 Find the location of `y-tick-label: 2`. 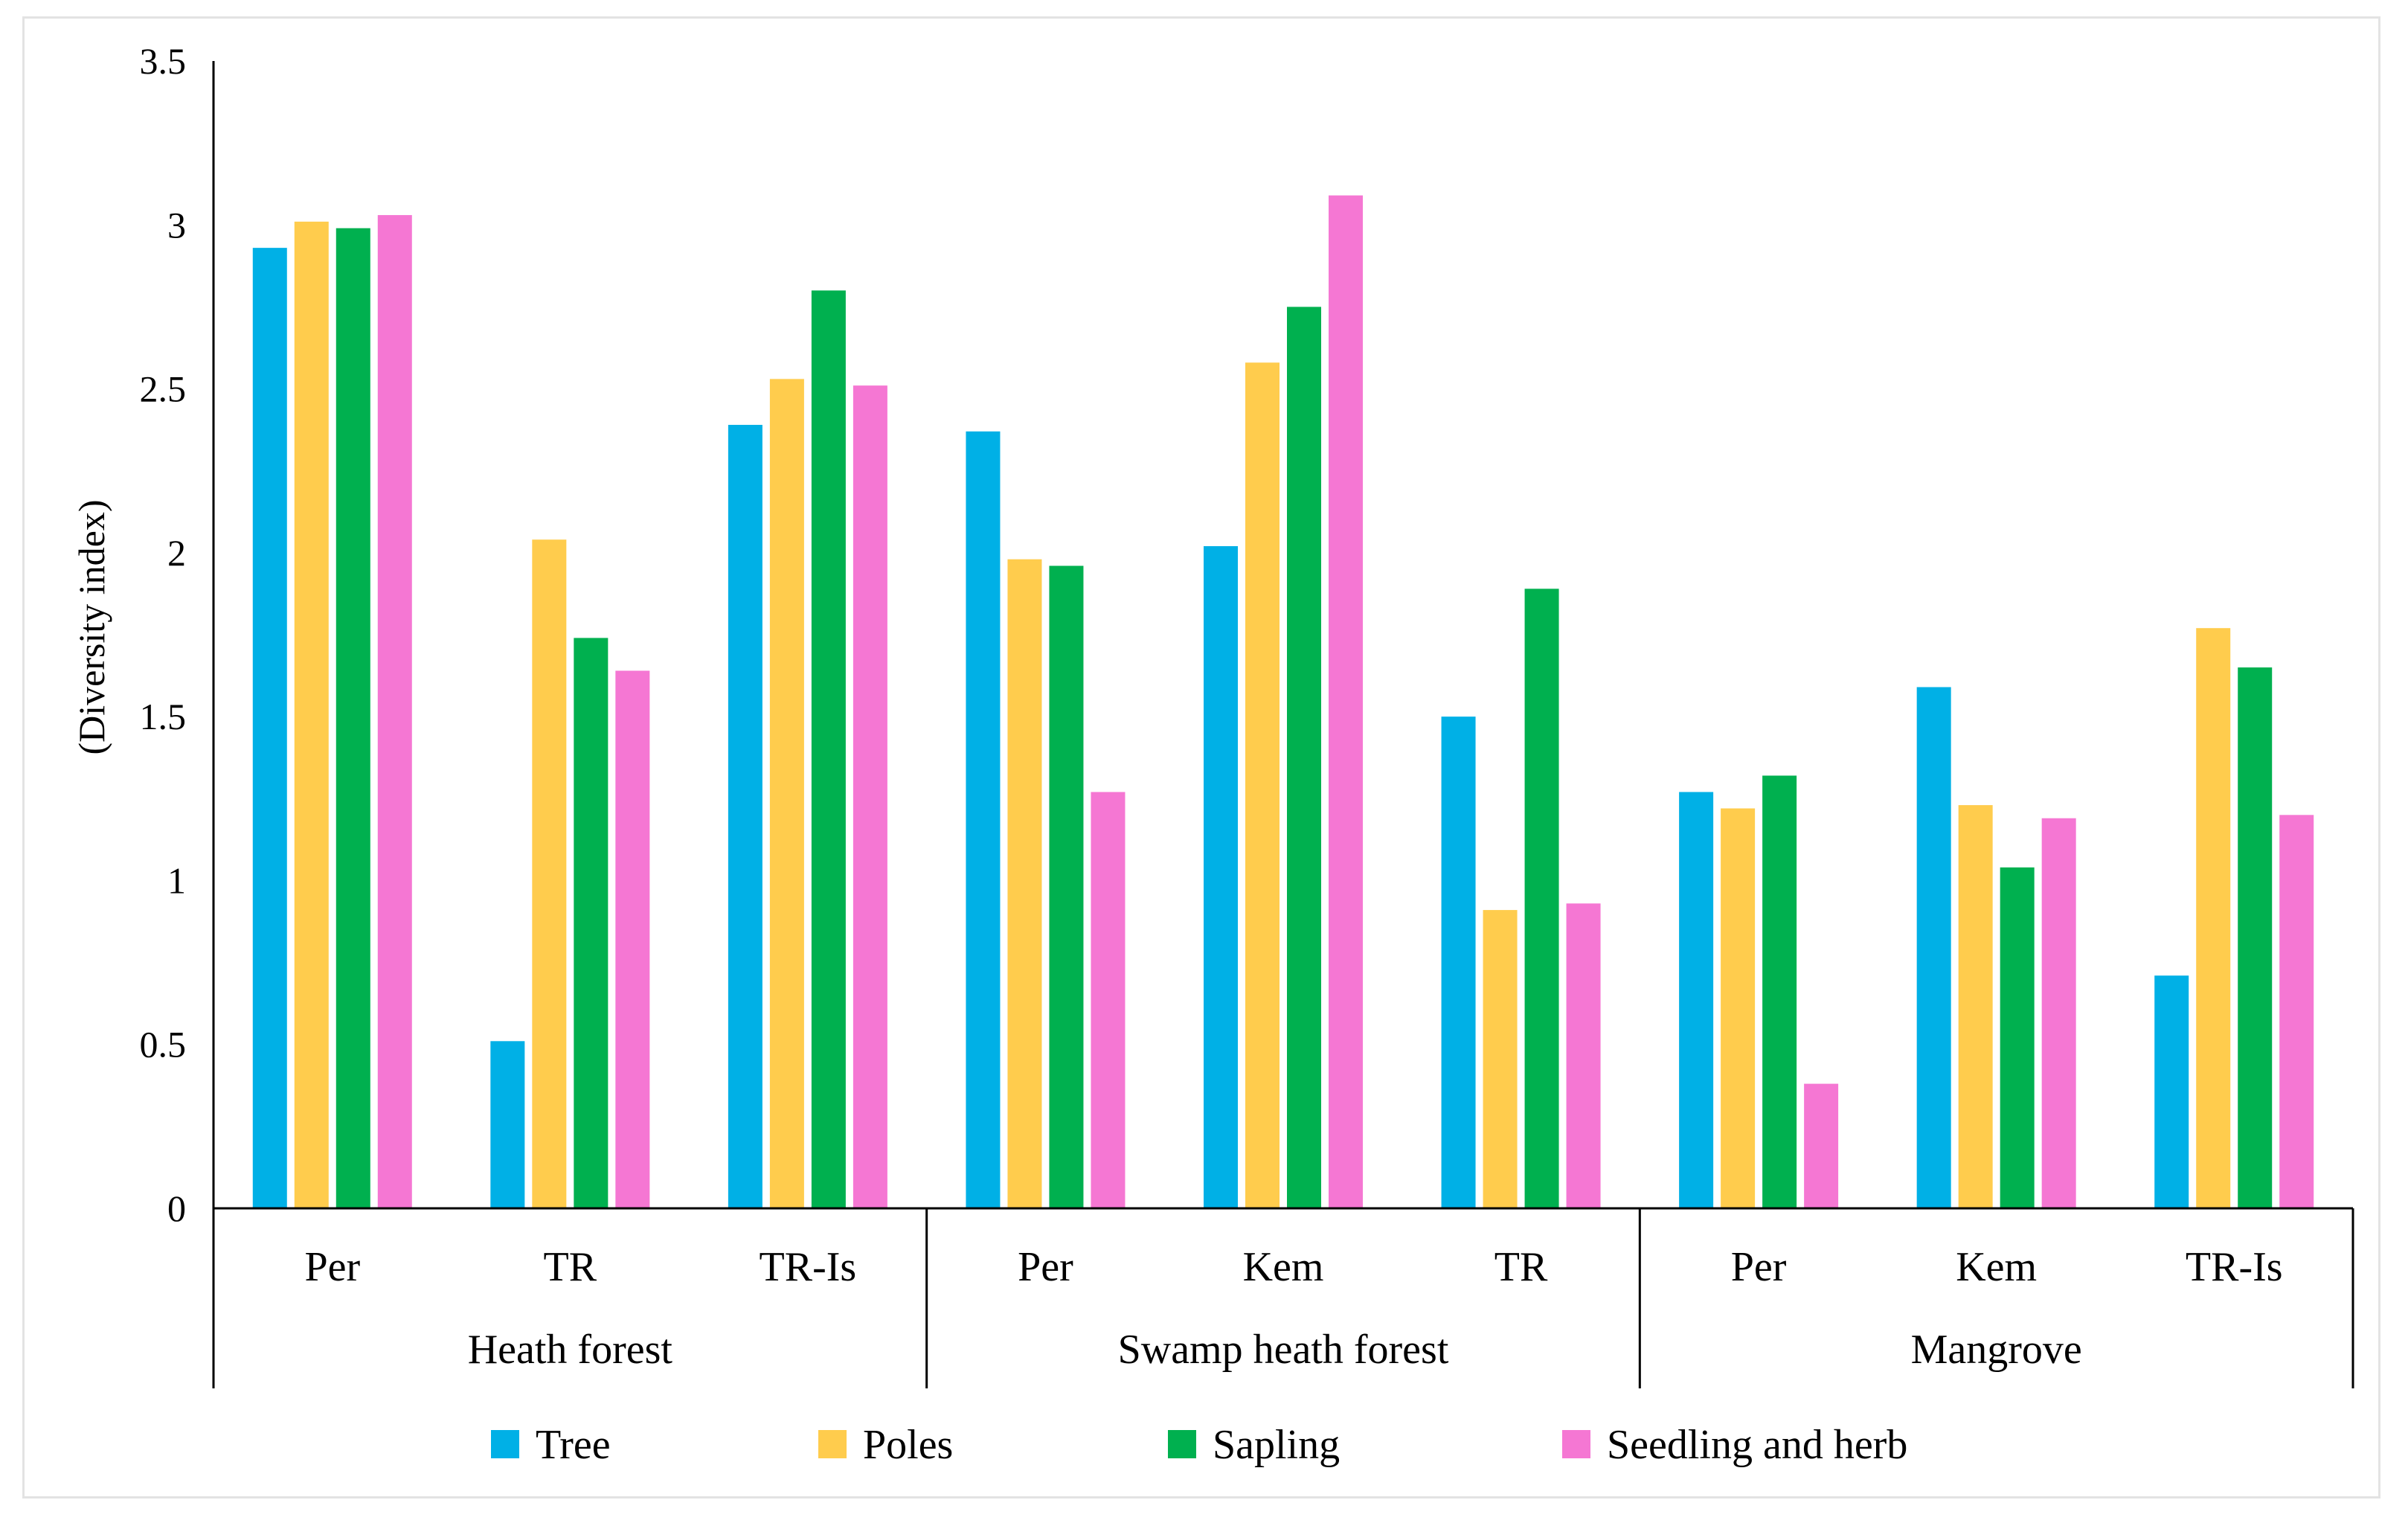

y-tick-label: 2 is located at coordinates (176, 553).